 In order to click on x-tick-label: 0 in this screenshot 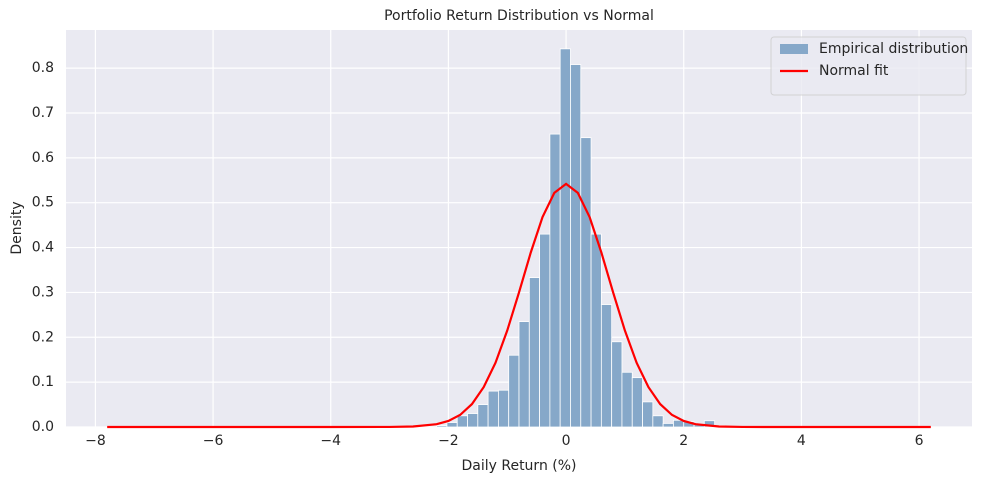, I will do `click(566, 441)`.